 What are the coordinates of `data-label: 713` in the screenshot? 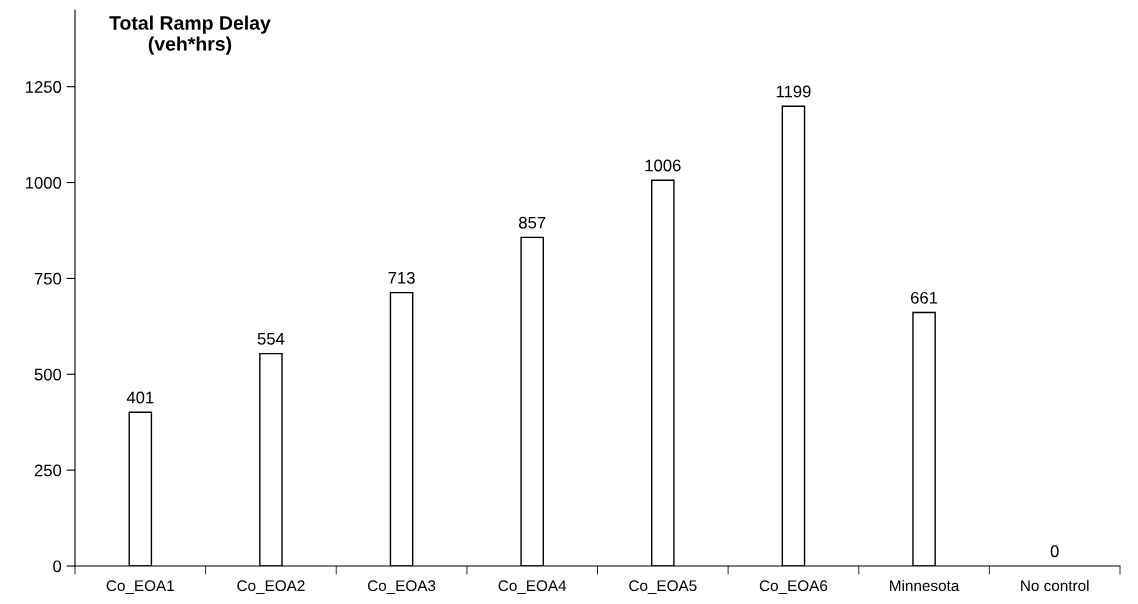 It's located at (401, 277).